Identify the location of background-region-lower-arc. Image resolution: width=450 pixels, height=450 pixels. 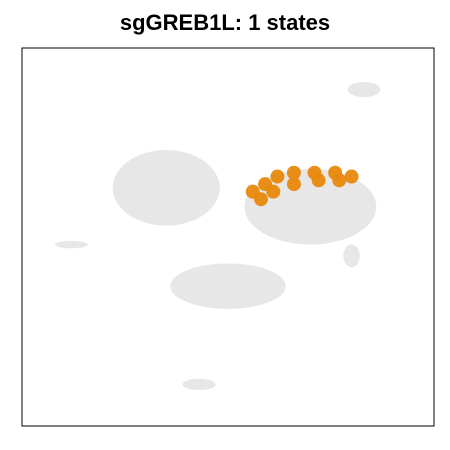
(228, 286).